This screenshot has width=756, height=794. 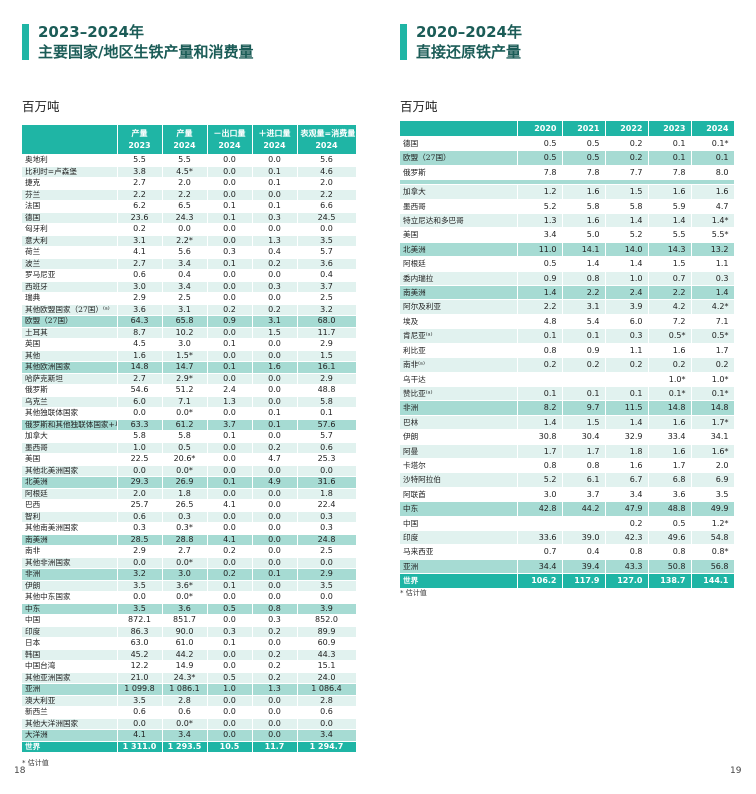 I want to click on row-label: 比利时=卢森堡, so click(x=70, y=172).